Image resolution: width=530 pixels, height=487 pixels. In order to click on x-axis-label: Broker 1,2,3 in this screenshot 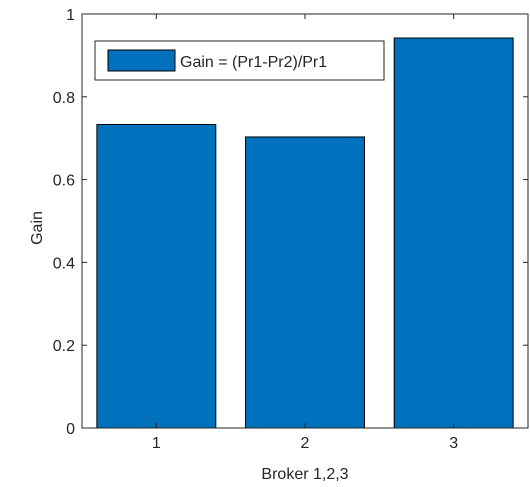, I will do `click(304, 474)`.